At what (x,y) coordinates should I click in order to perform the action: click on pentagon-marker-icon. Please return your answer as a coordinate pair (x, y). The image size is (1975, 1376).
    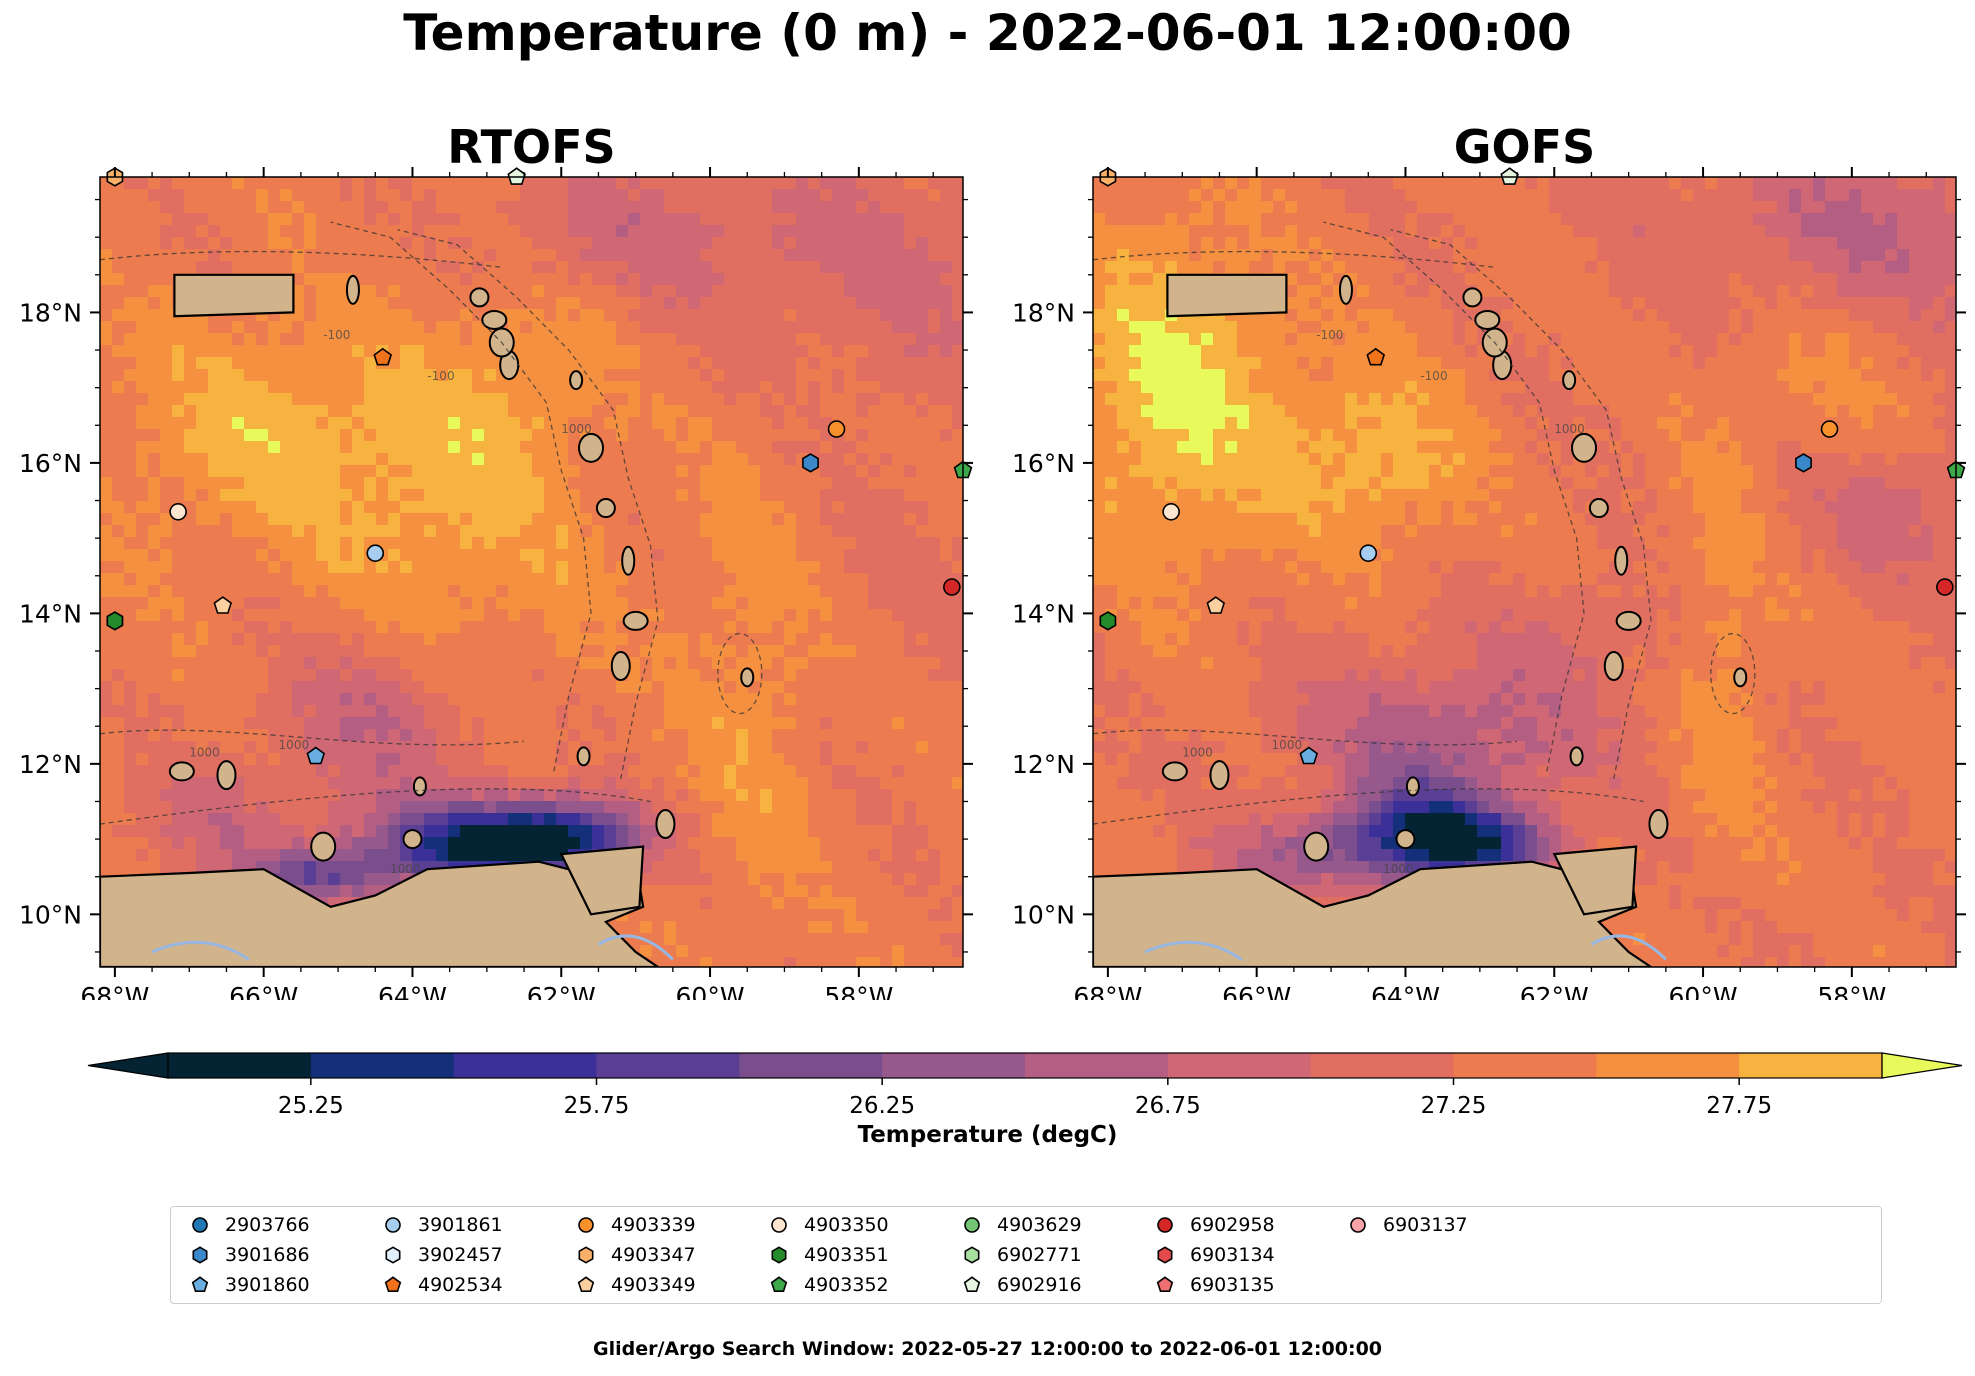
    Looking at the image, I should click on (1165, 1284).